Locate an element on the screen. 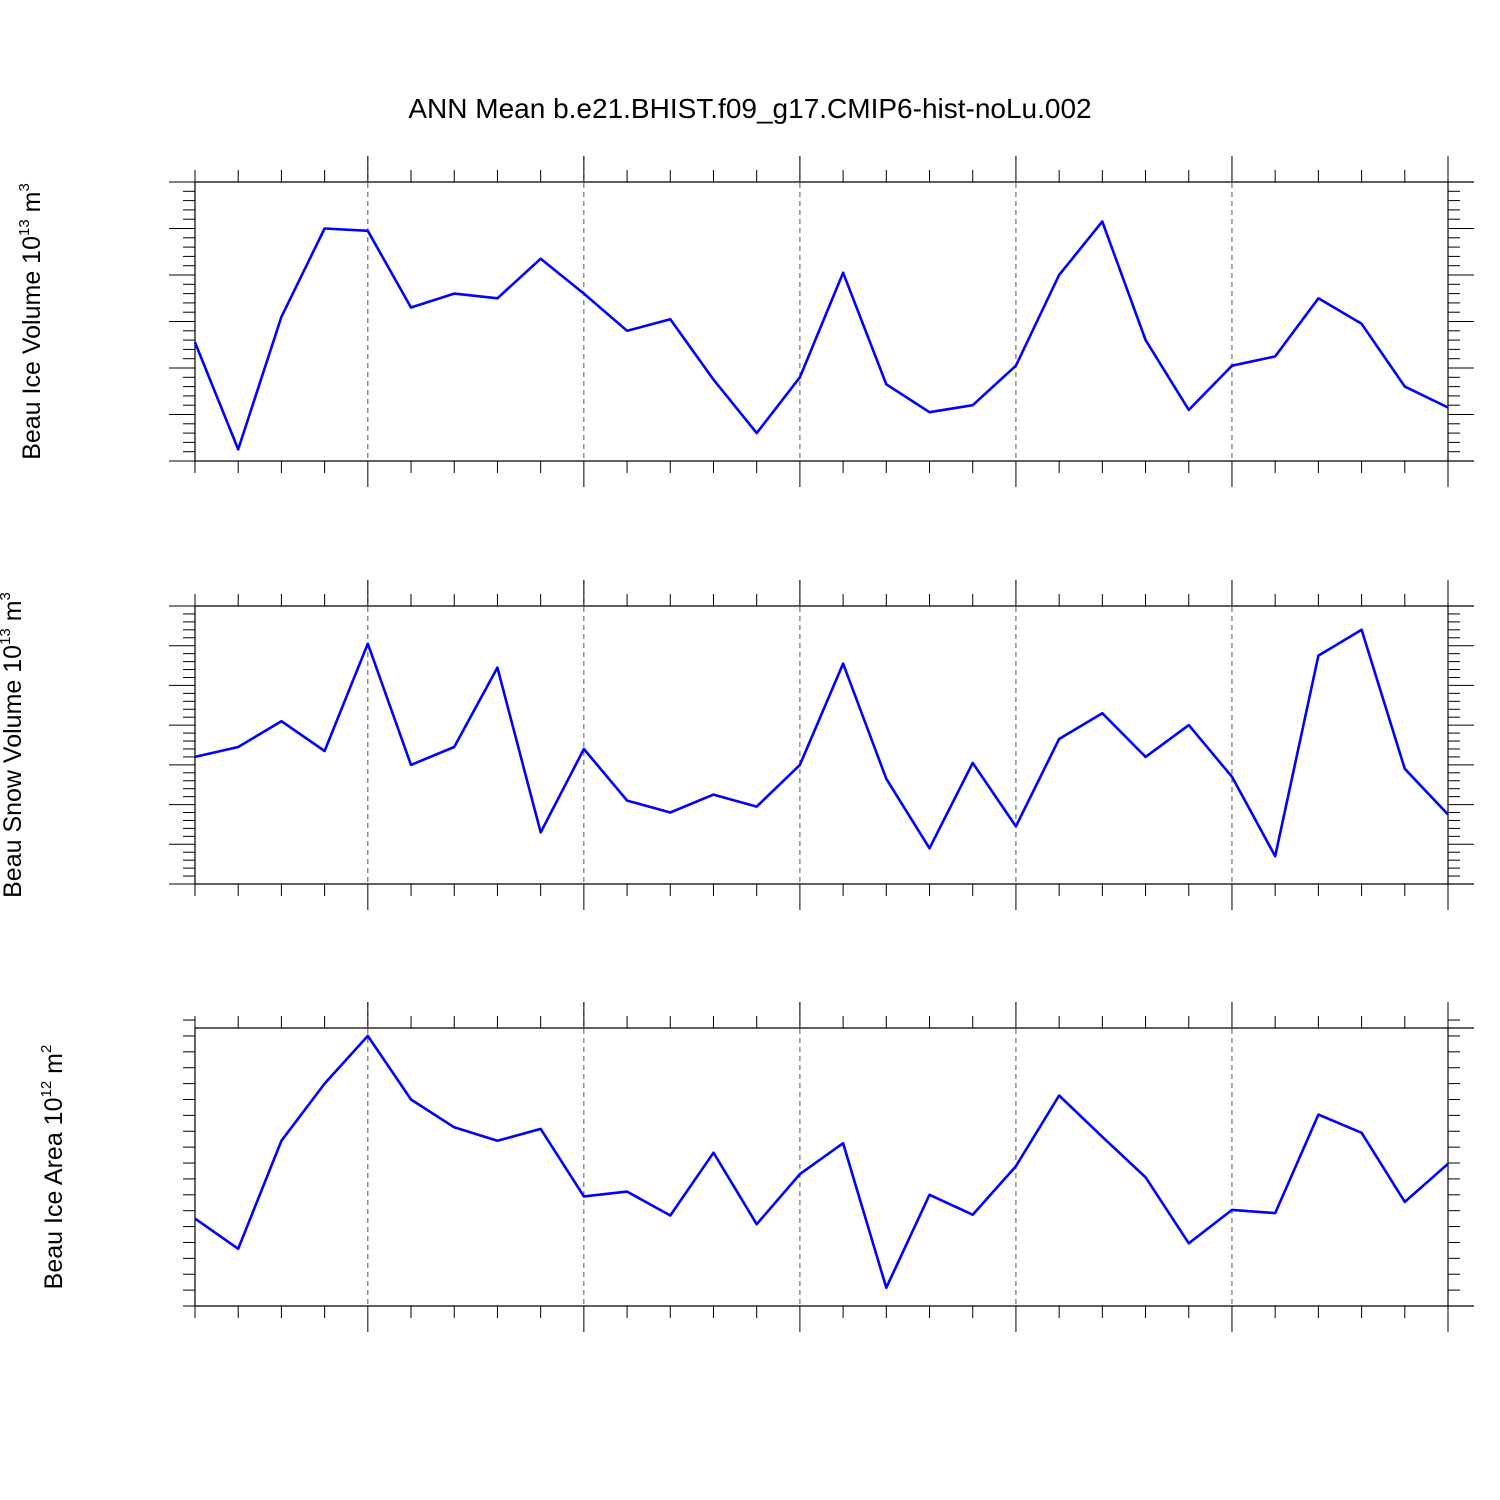  y-axis-title-name: Beau Ice Area is located at coordinates (54, 1210).